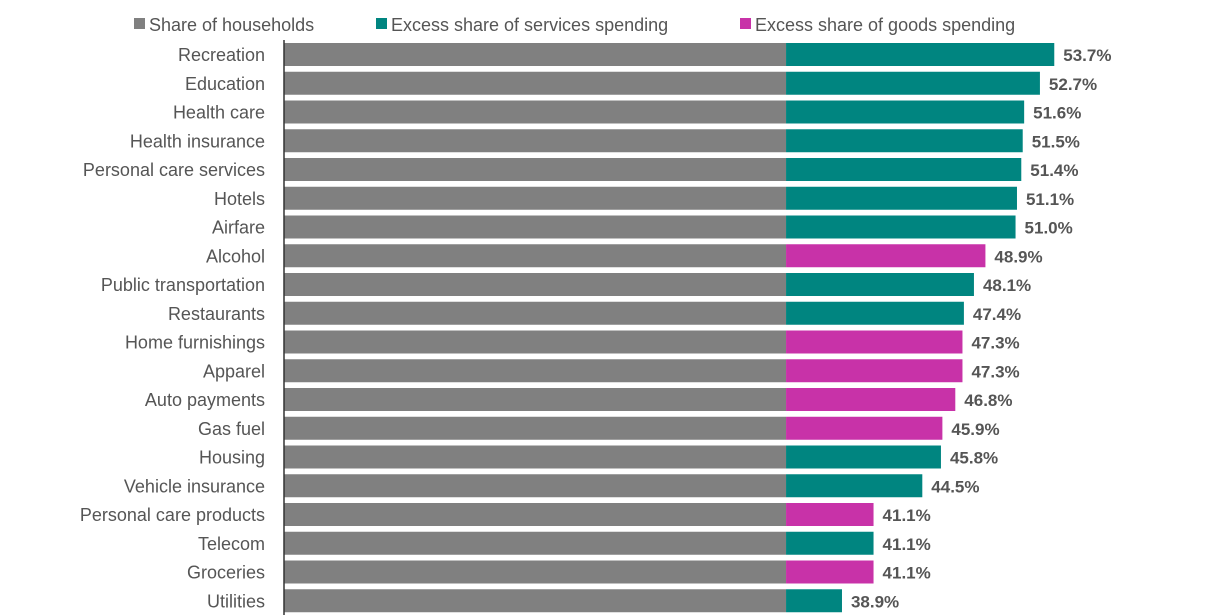 Image resolution: width=1227 pixels, height=615 pixels. What do you see at coordinates (974, 458) in the screenshot?
I see `value-label: 45.8%` at bounding box center [974, 458].